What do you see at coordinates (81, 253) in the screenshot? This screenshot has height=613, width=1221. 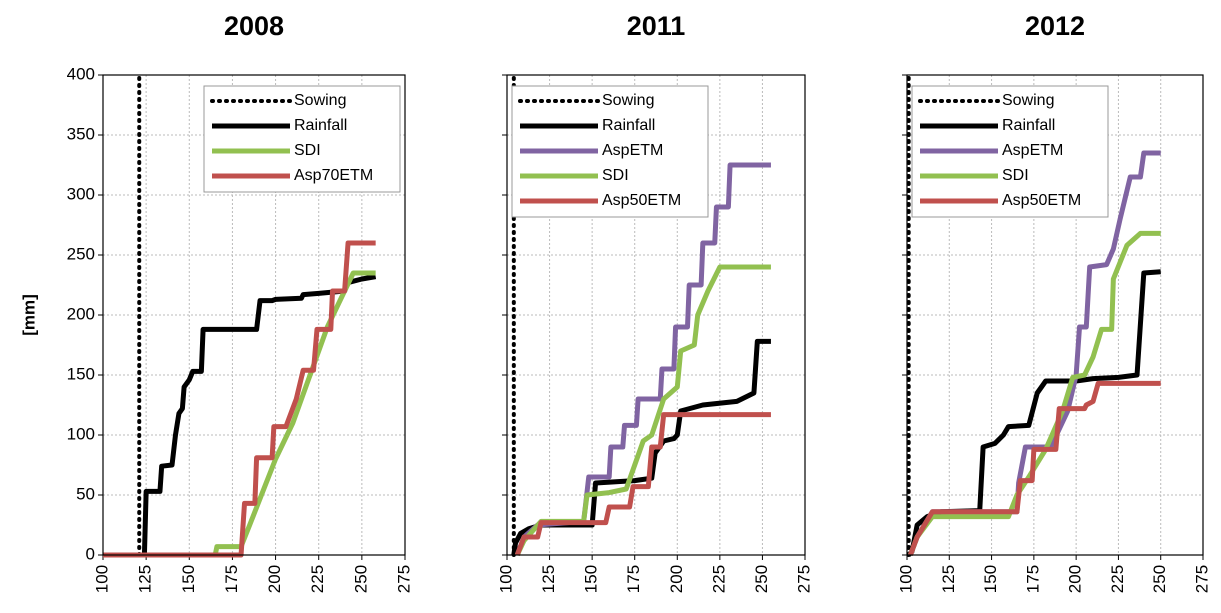 I see `y-tick-label: 250` at bounding box center [81, 253].